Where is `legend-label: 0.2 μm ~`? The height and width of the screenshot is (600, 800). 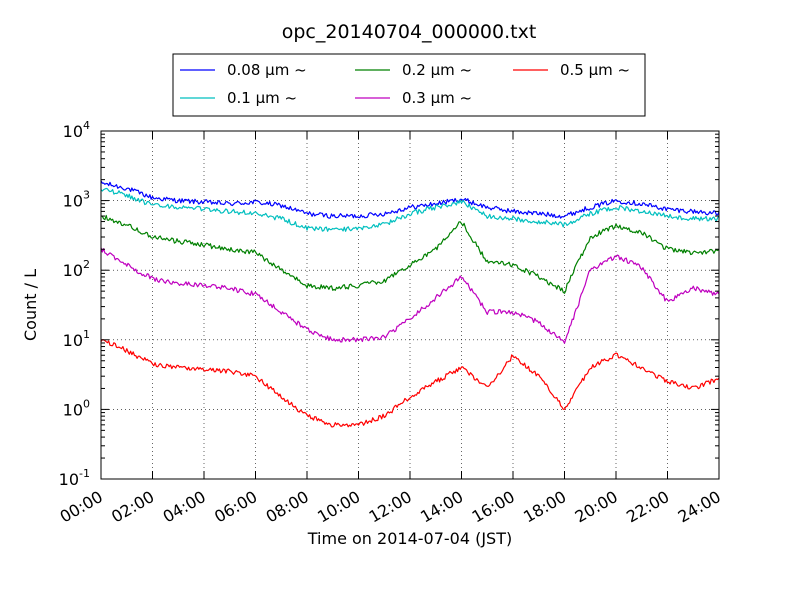
legend-label: 0.2 μm ~ is located at coordinates (437, 70).